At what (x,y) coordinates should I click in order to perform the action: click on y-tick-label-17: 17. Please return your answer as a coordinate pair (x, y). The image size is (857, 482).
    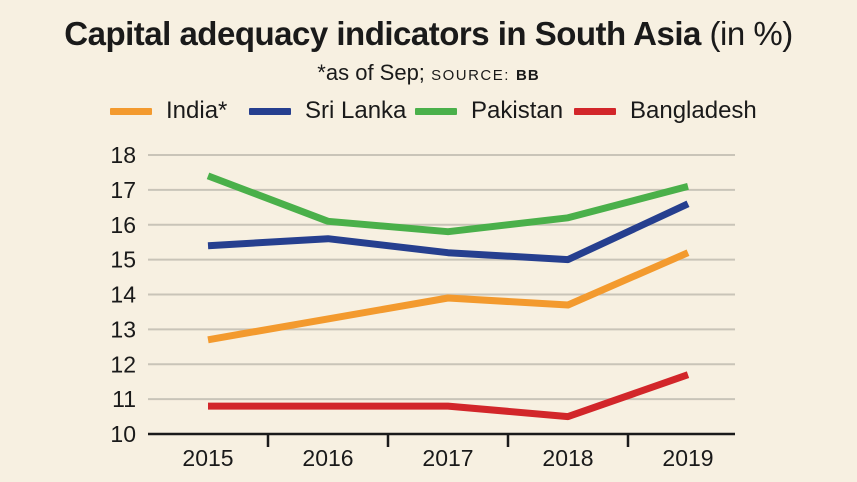
    Looking at the image, I should click on (123, 190).